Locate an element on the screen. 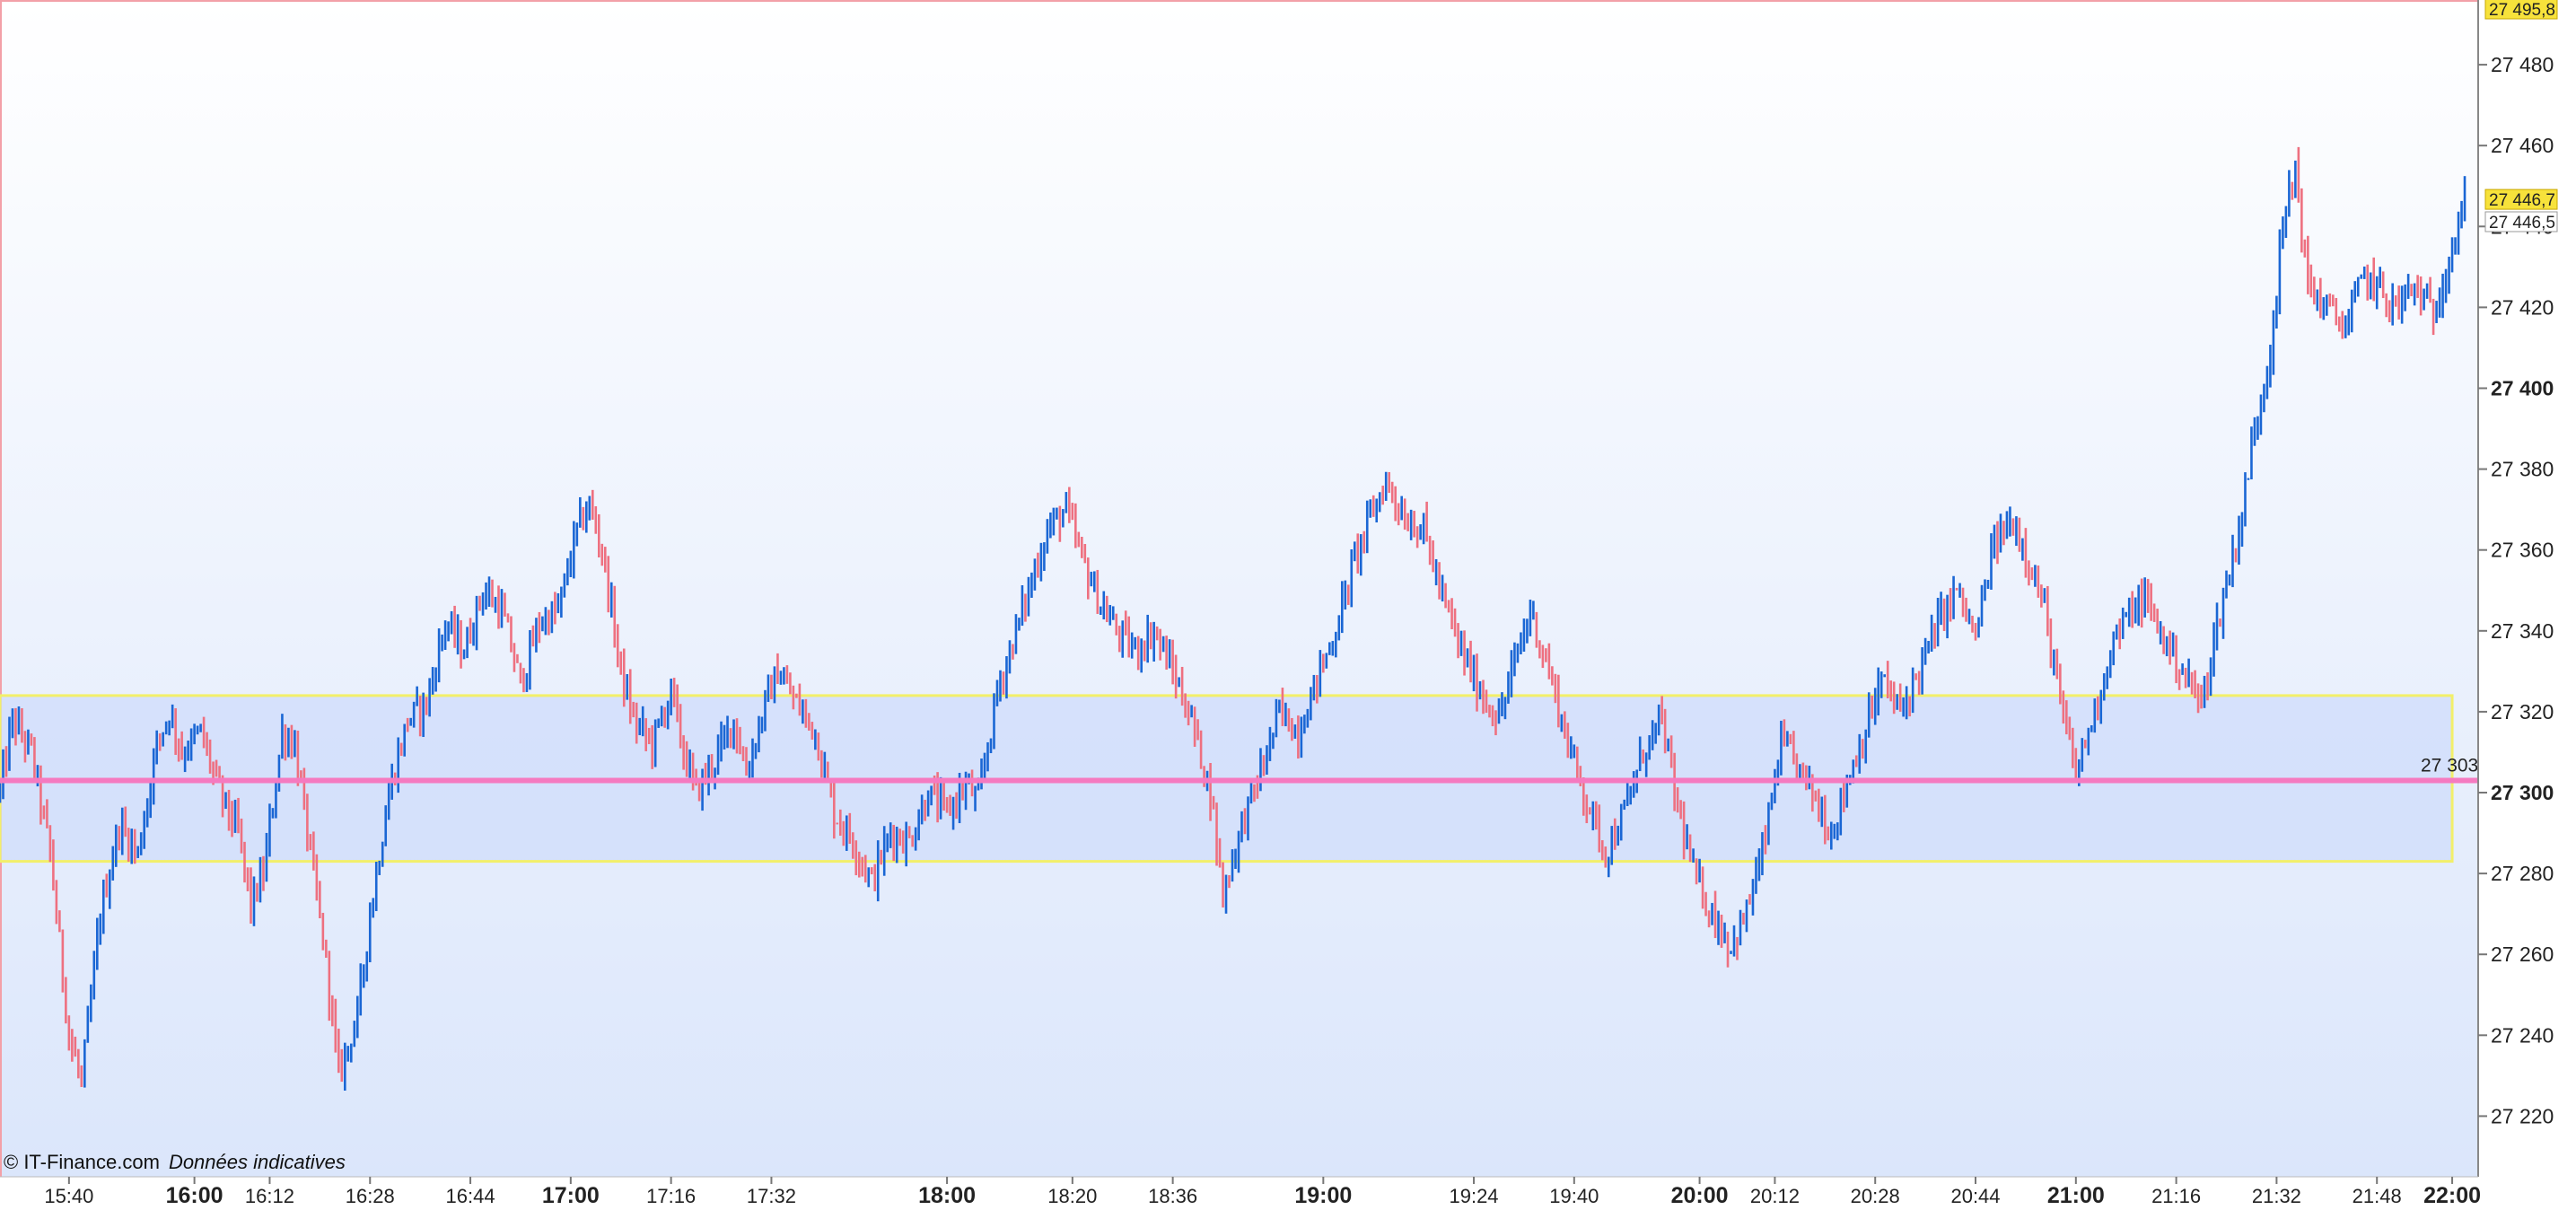  x-tick-label: 20:00 is located at coordinates (1700, 1196).